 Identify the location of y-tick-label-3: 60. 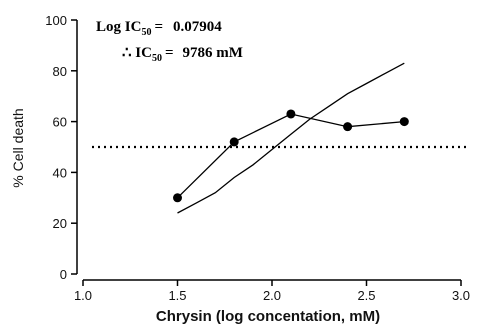
(60, 122).